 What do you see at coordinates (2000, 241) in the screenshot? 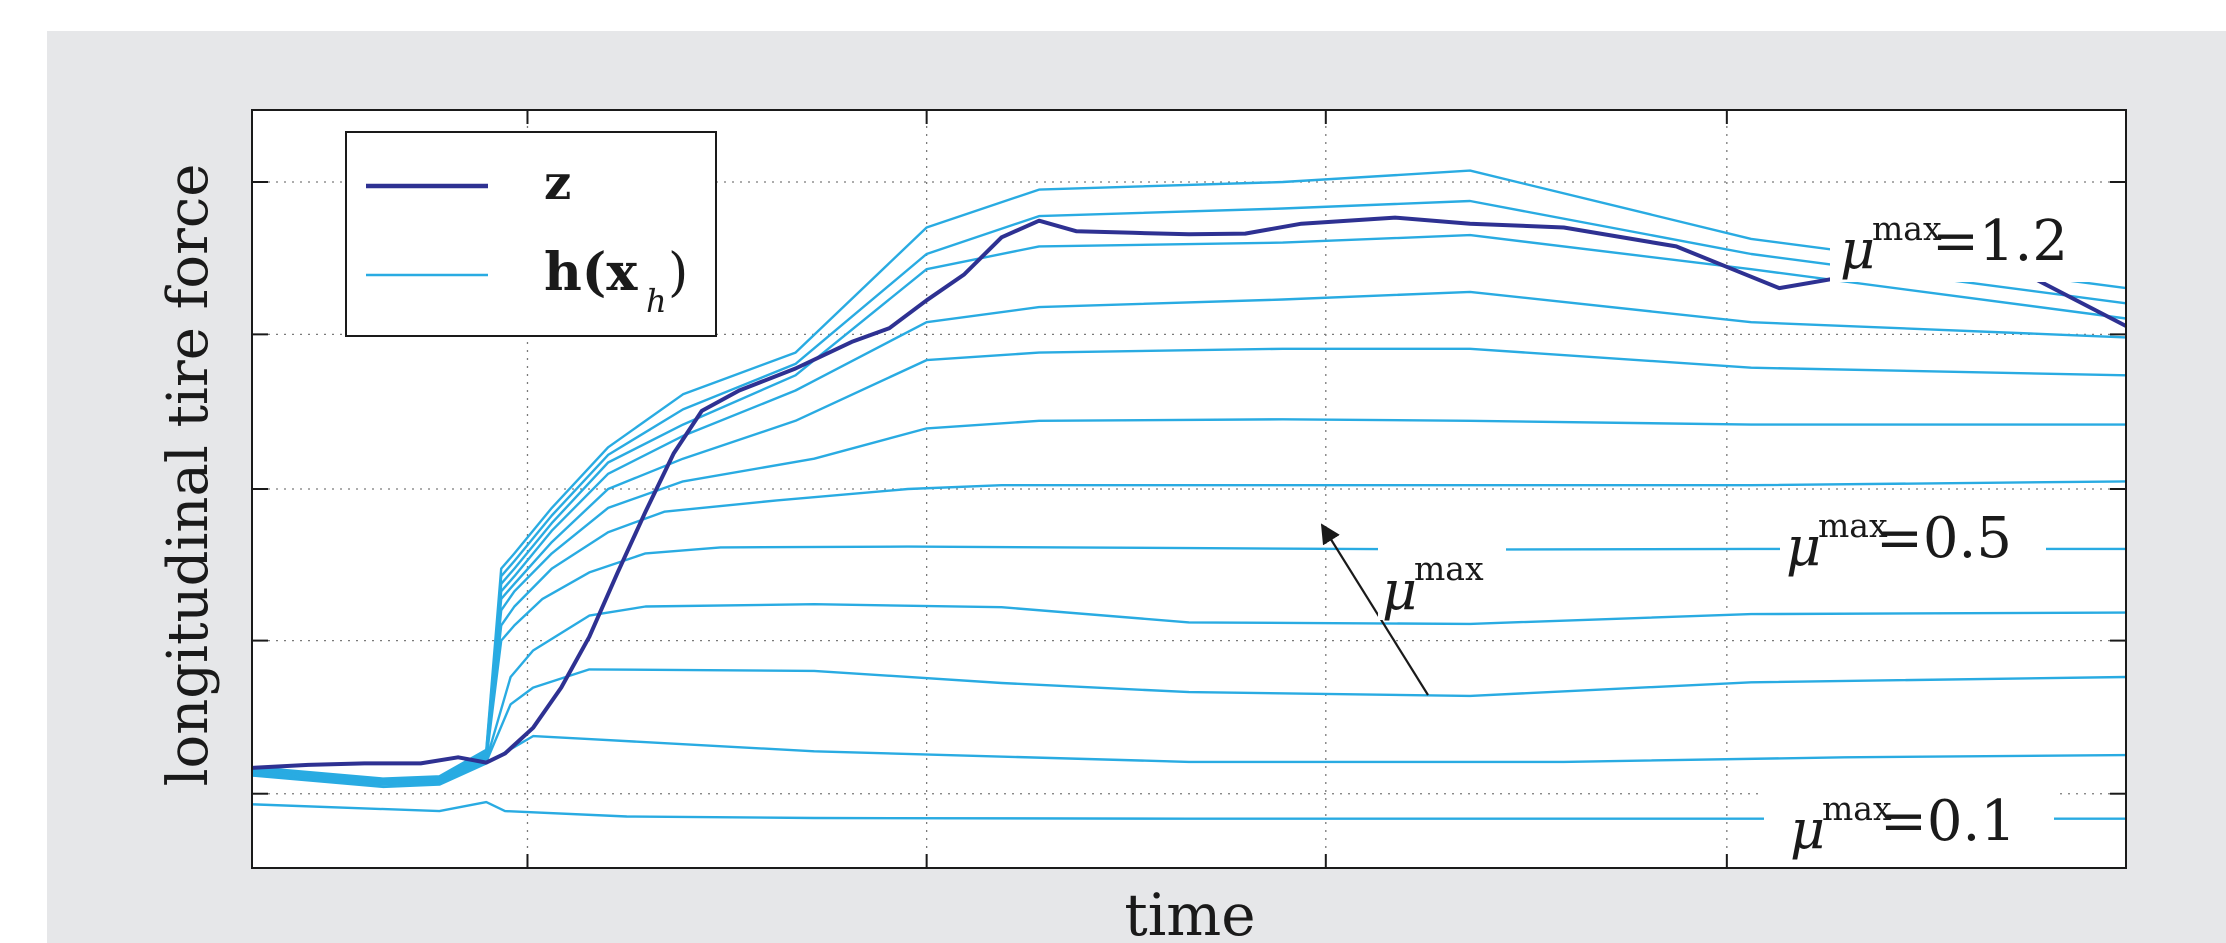
I see `mu-value-label: =1.2` at bounding box center [2000, 241].